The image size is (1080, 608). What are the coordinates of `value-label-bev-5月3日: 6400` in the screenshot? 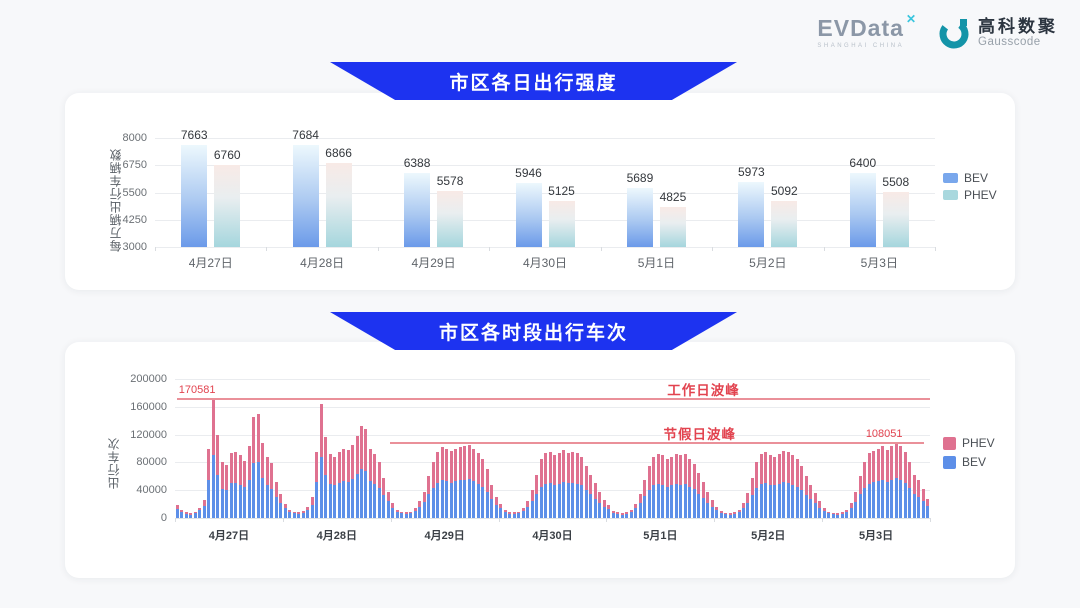 It's located at (863, 162).